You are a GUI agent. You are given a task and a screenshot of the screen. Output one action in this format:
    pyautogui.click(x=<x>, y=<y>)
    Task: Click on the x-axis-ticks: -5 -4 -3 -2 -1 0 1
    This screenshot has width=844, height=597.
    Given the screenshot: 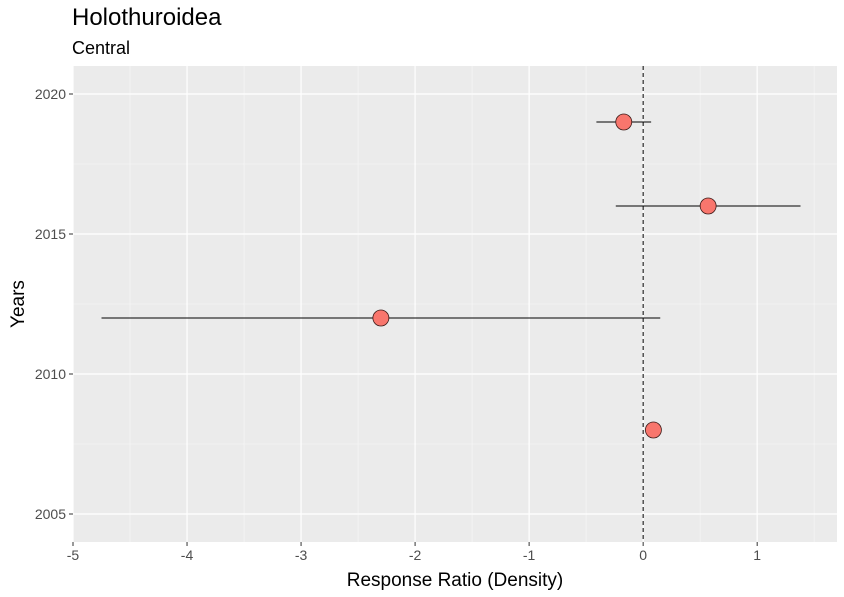 What is the action you would take?
    pyautogui.click(x=414, y=552)
    